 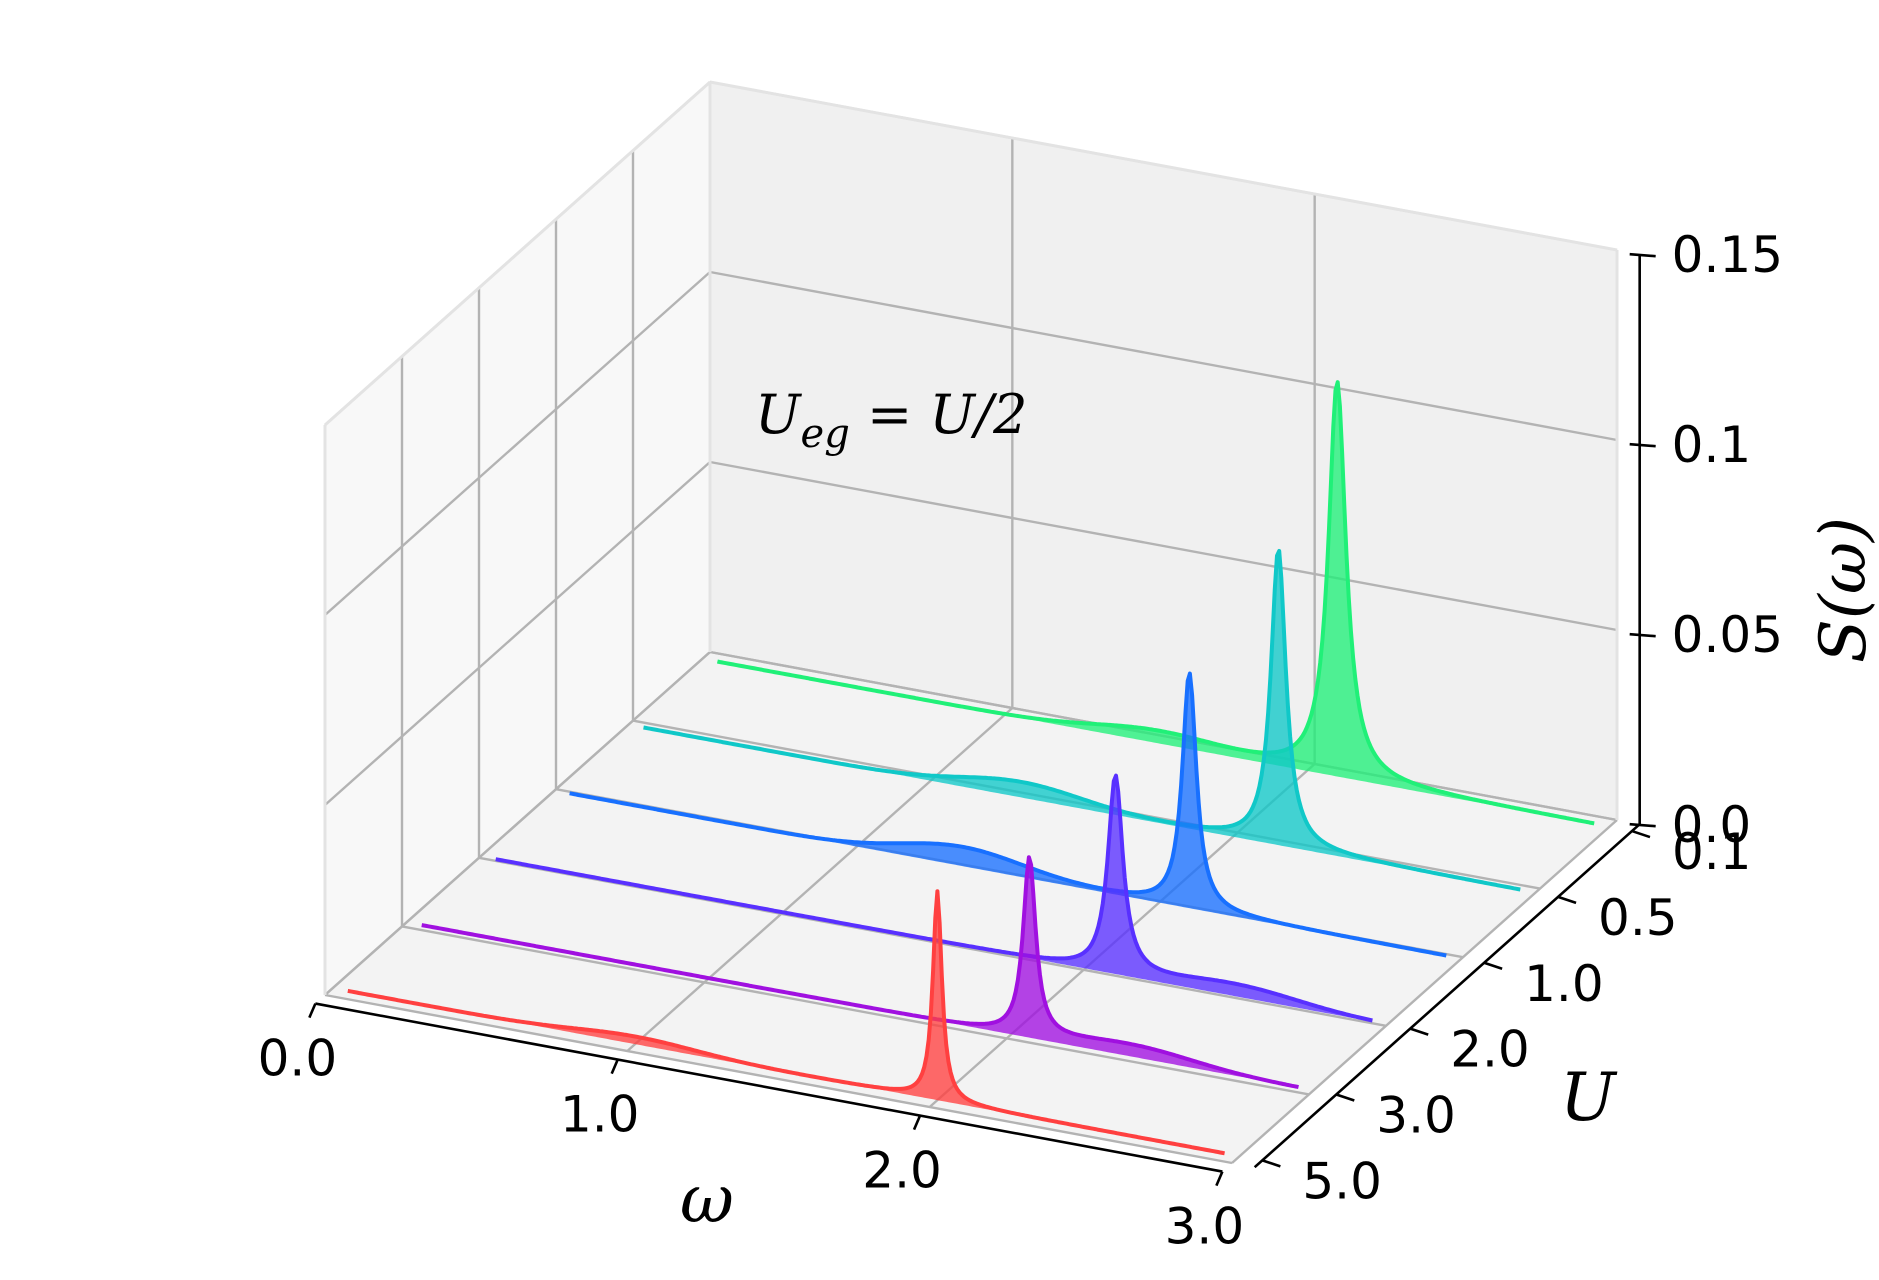 I want to click on x-tick-label: 2.0, so click(x=902, y=1171).